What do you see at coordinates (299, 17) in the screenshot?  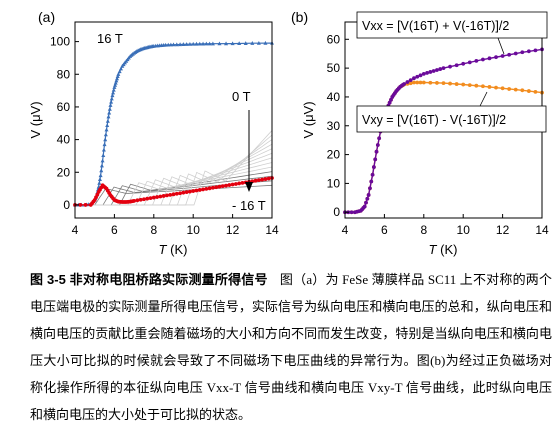 I see `panel-b-label: (b)` at bounding box center [299, 17].